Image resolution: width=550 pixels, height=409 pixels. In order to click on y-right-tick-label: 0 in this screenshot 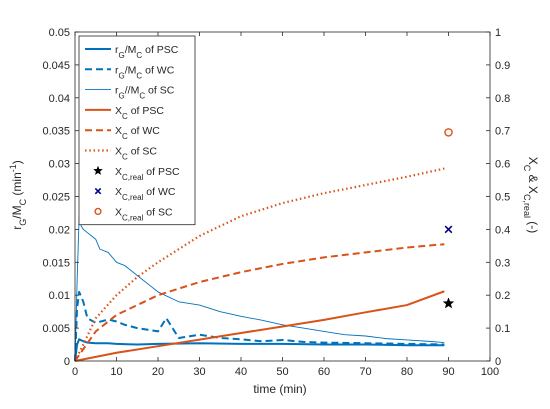, I will do `click(498, 362)`.